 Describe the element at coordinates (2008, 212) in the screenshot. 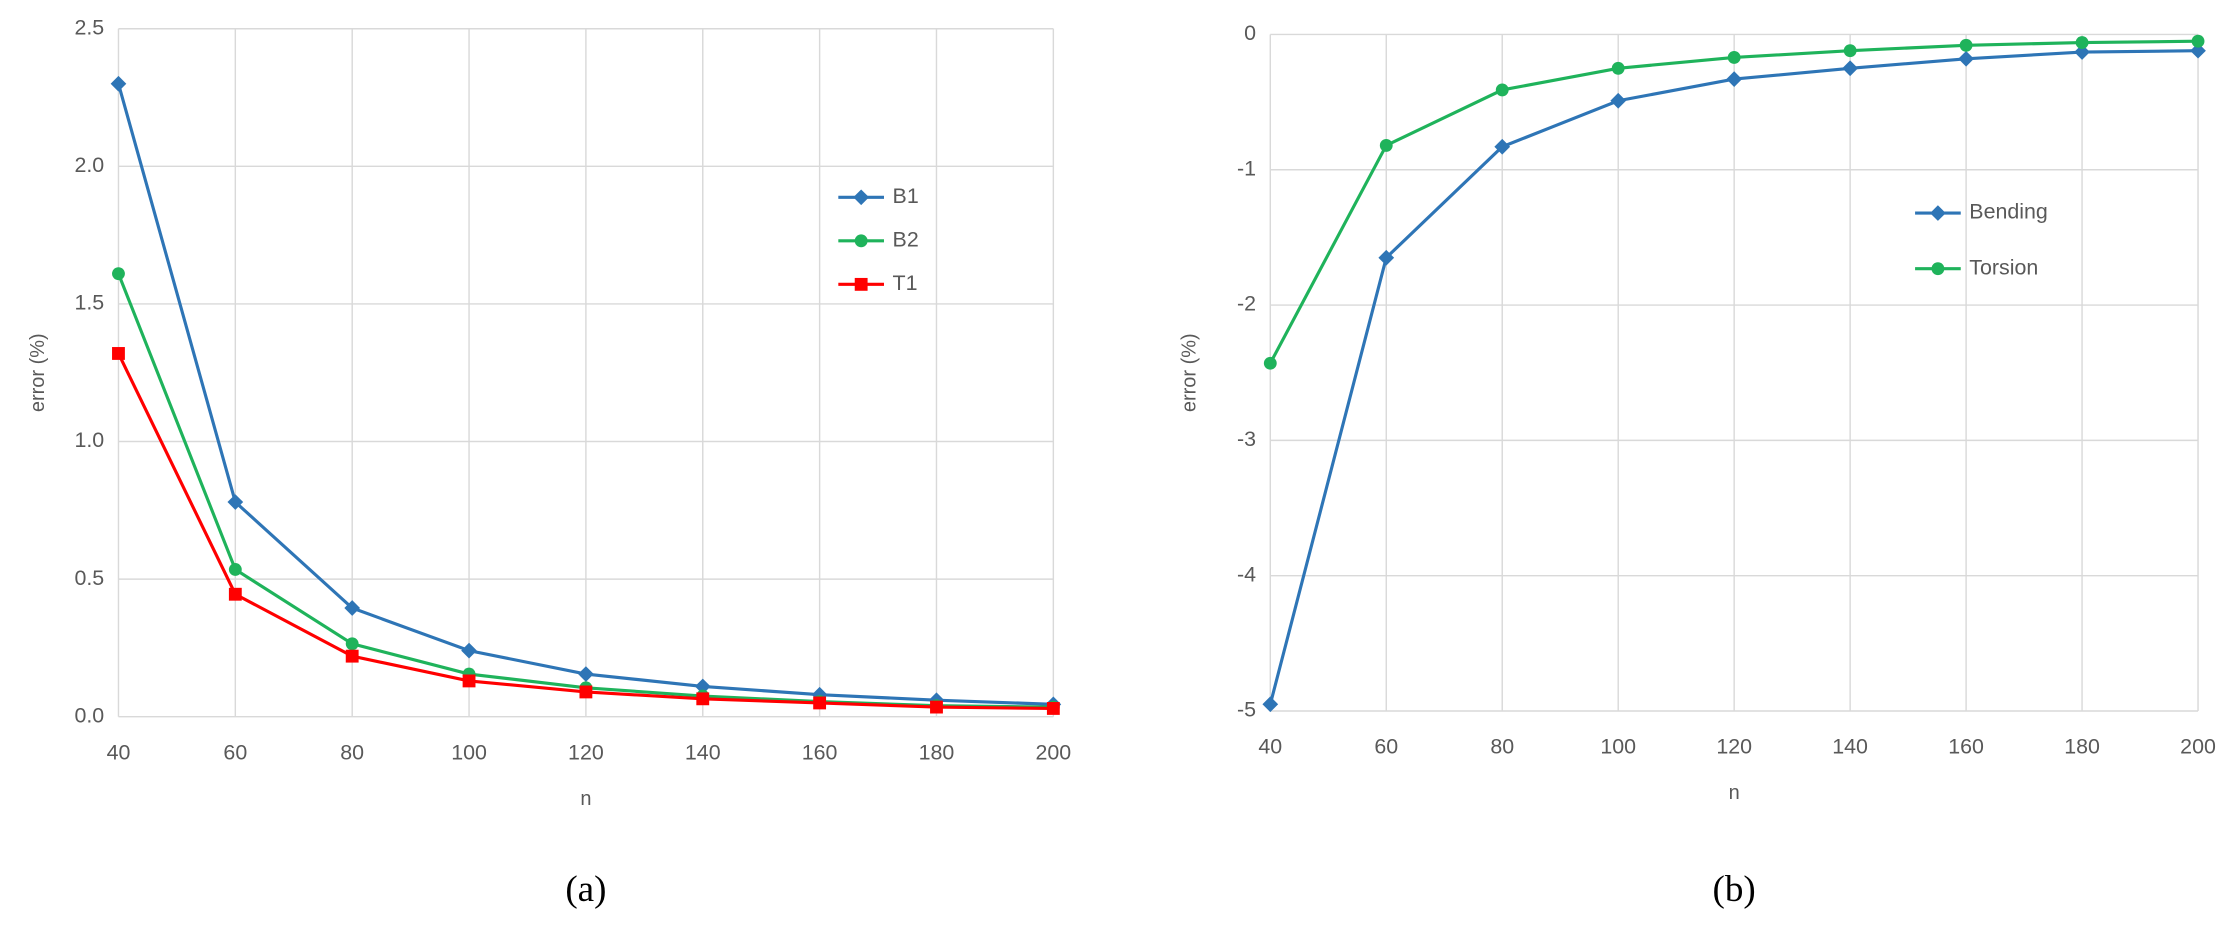

I see `legend-label: Bending` at that location.